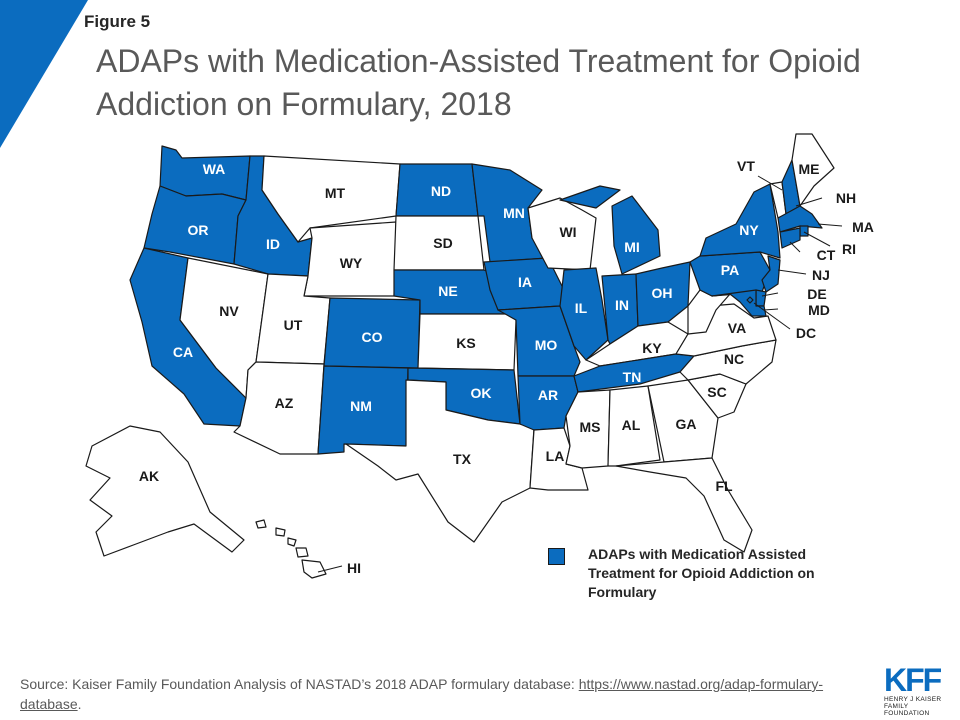 Image resolution: width=960 pixels, height=720 pixels. Describe the element at coordinates (730, 270) in the screenshot. I see `state-label-PA: PA` at that location.